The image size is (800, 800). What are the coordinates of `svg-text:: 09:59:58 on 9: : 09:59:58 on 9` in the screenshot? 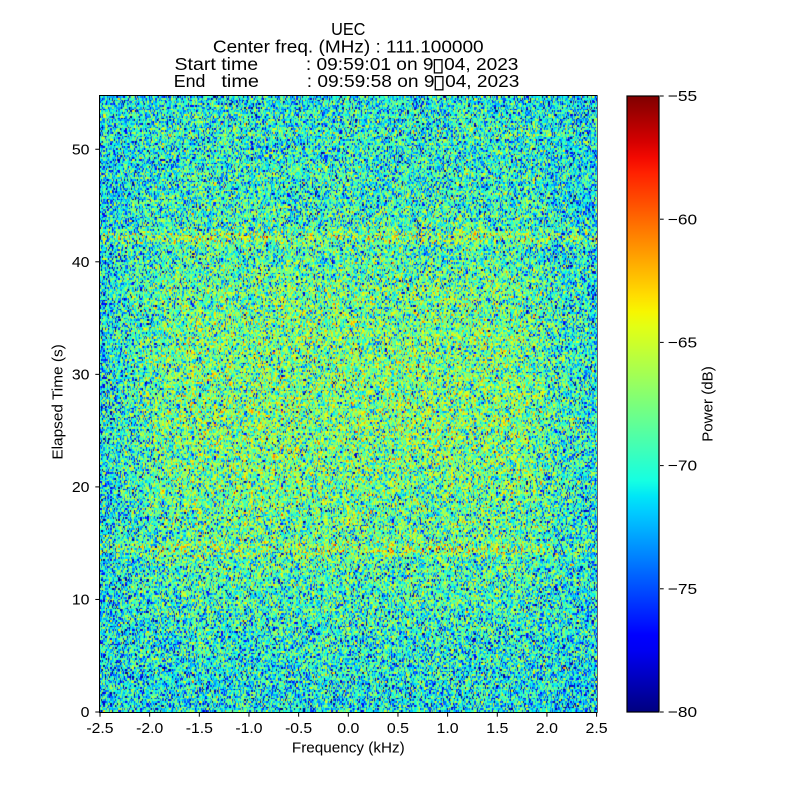 It's located at (371, 81).